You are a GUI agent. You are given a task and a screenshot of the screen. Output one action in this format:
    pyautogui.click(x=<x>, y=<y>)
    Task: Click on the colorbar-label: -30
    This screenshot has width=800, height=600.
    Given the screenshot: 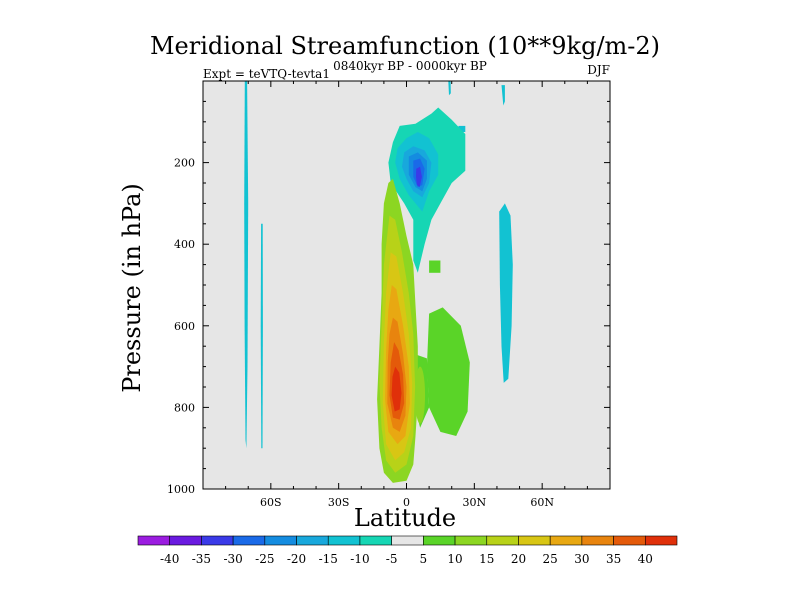 What is the action you would take?
    pyautogui.click(x=232, y=559)
    